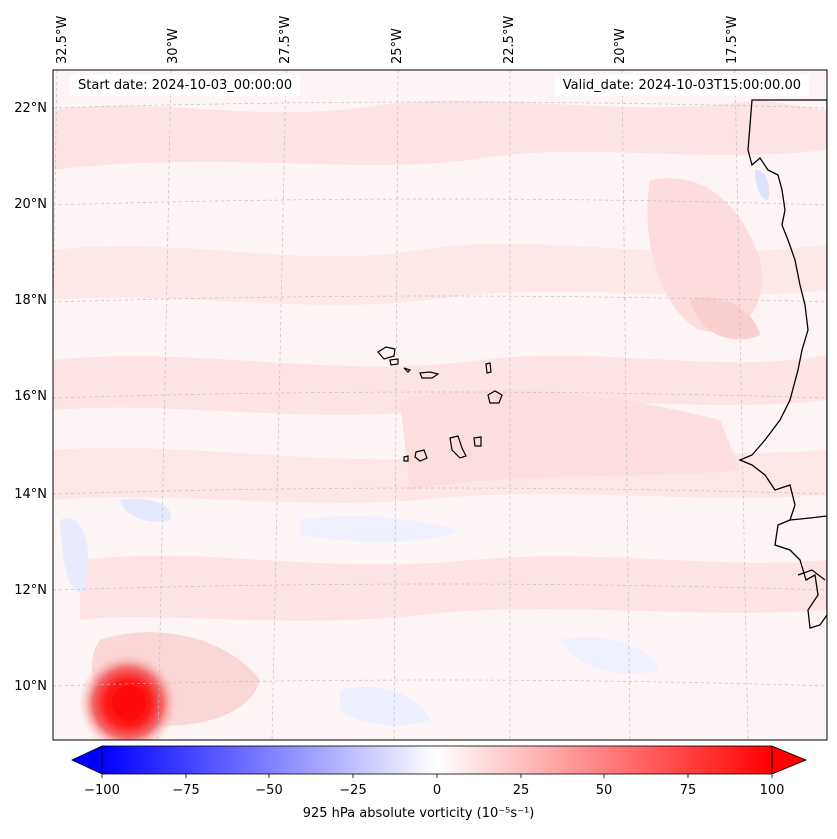  What do you see at coordinates (407, 370) in the screenshot?
I see `island-santa-luzia` at bounding box center [407, 370].